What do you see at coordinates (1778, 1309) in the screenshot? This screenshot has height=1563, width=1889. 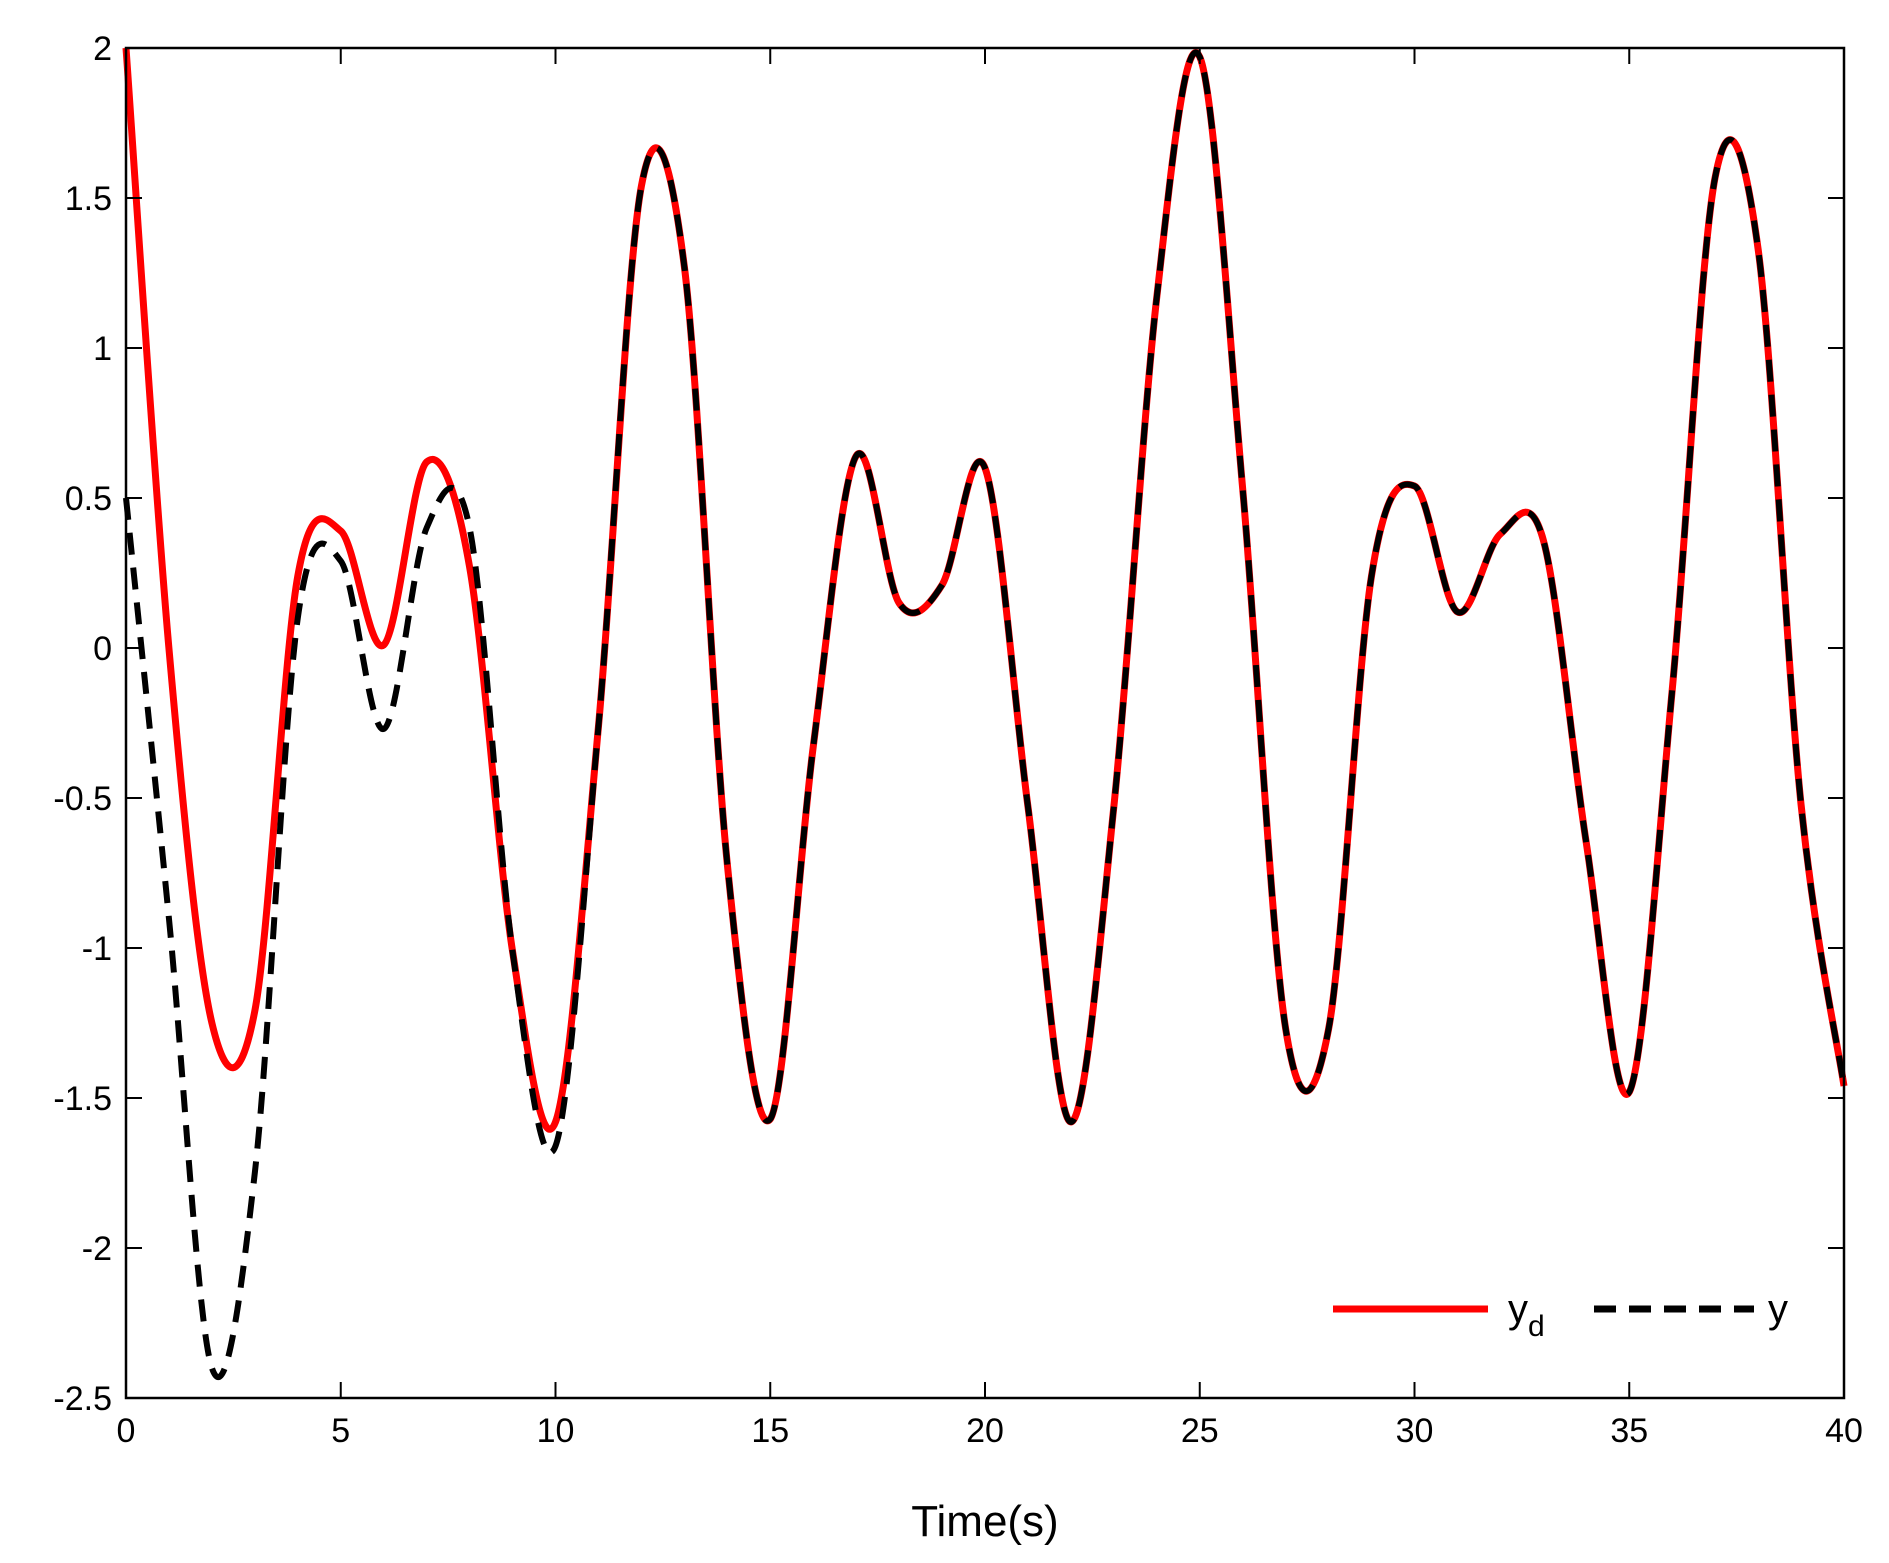 I see `legend-label-y: y` at bounding box center [1778, 1309].